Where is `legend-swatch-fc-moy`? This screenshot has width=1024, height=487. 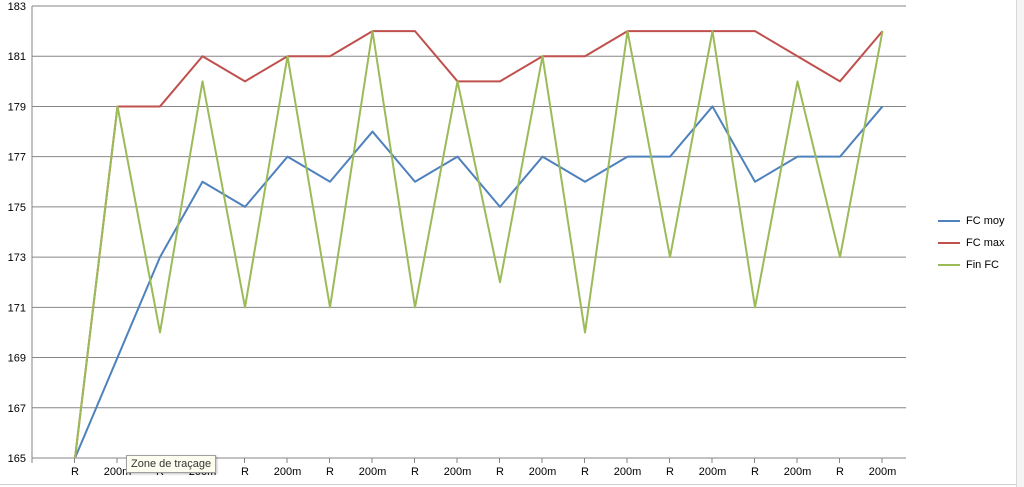 legend-swatch-fc-moy is located at coordinates (949, 221).